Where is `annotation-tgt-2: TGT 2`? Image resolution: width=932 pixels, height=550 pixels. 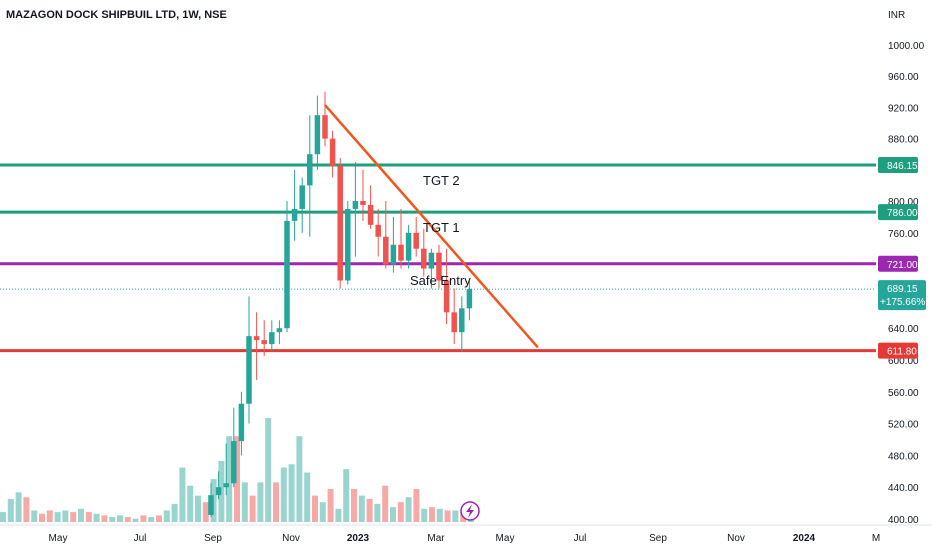 annotation-tgt-2: TGT 2 is located at coordinates (441, 180).